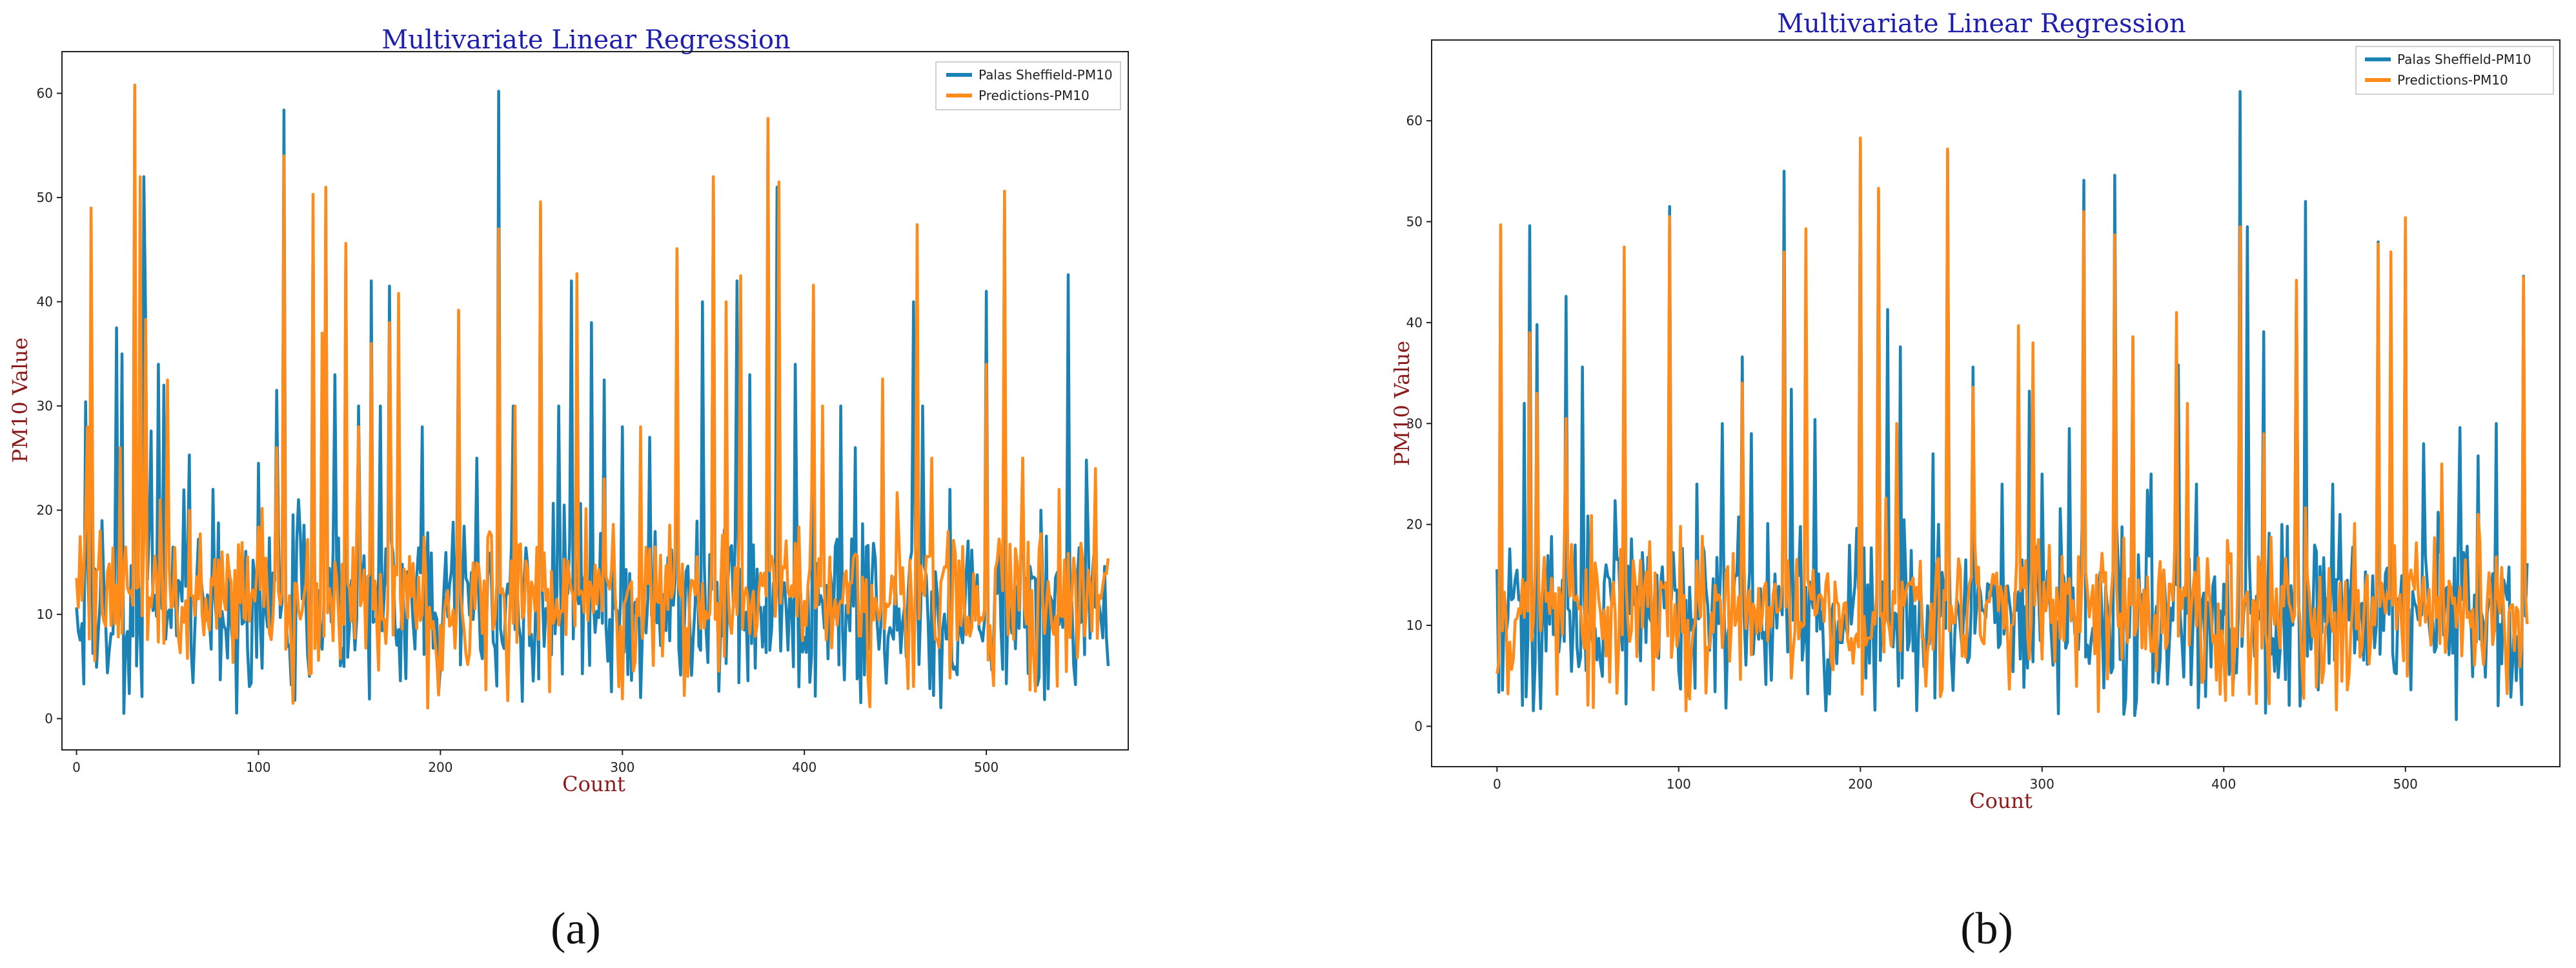  Describe the element at coordinates (1046, 75) in the screenshot. I see `chart-a-legend-label-actual: Palas Sheffield-PM10` at that location.